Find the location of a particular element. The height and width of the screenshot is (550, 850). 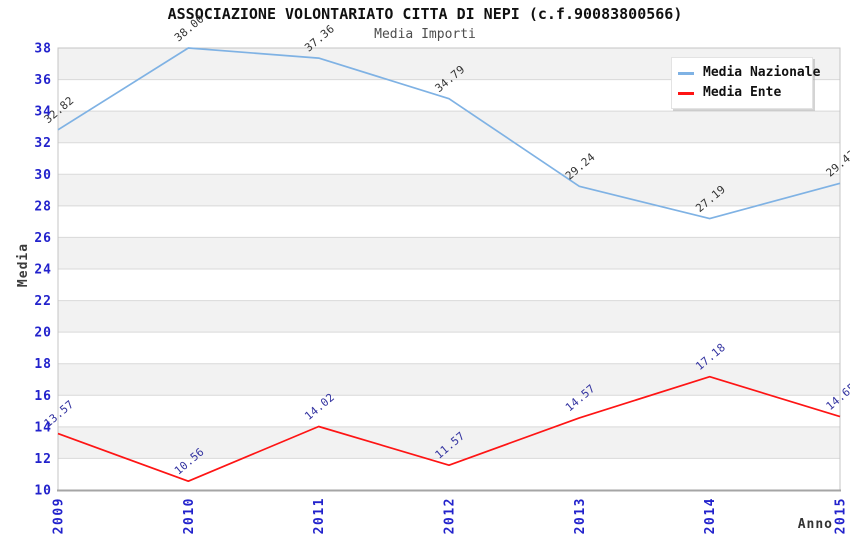

y-tick-label: 12 is located at coordinates (43, 459).